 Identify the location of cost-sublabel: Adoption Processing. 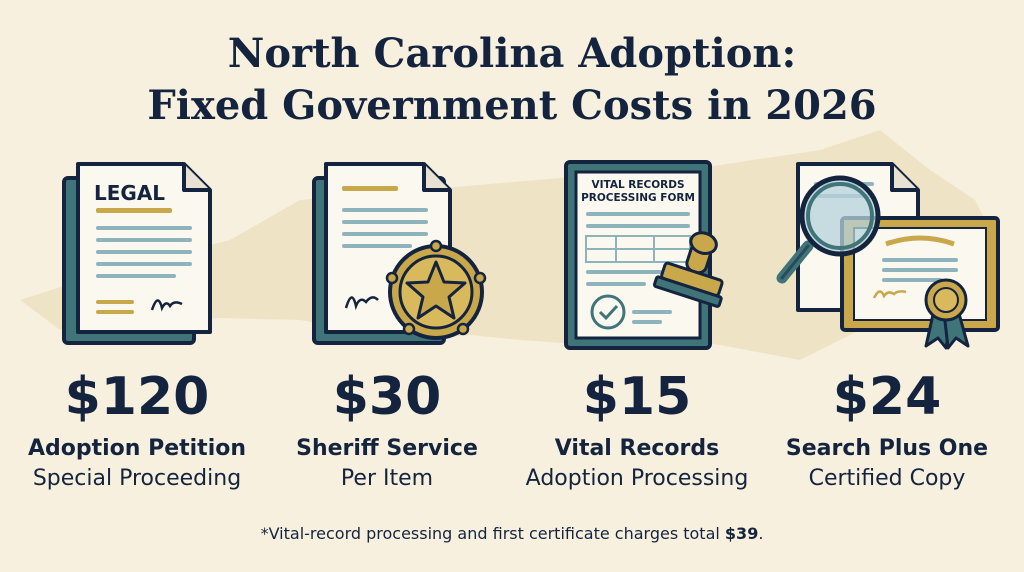
(637, 478).